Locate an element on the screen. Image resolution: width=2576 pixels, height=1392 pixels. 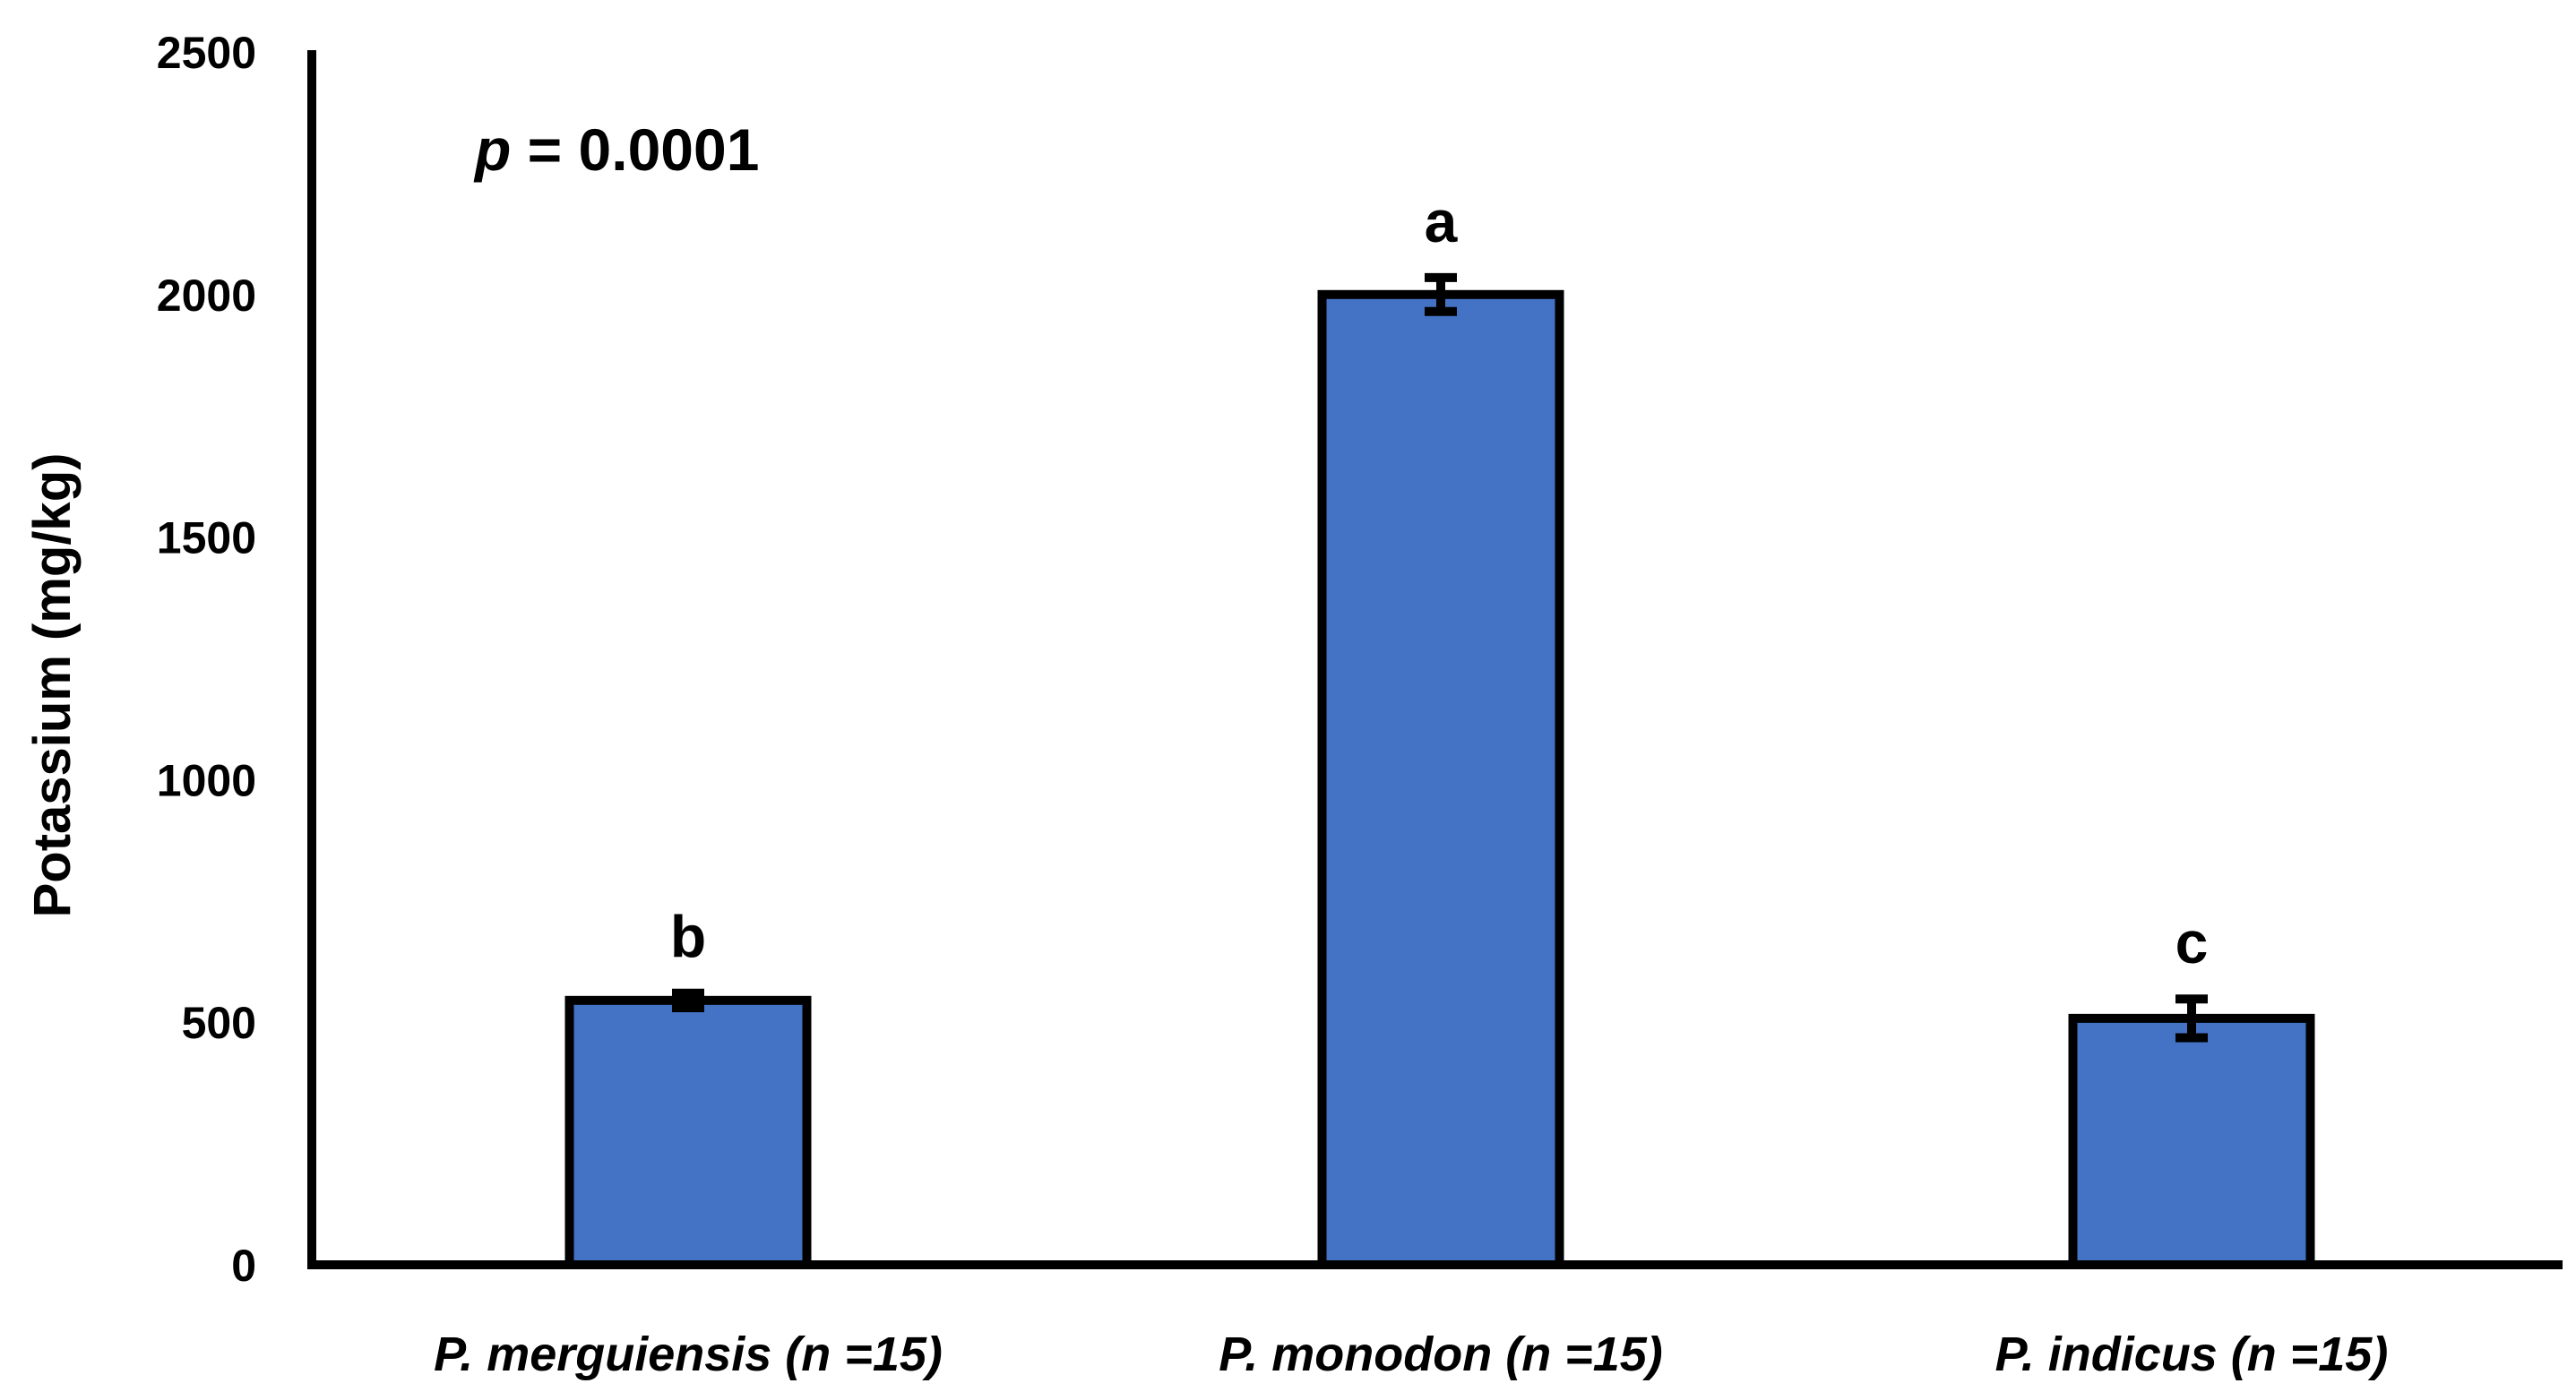
significance-letter-3: c is located at coordinates (2192, 942).